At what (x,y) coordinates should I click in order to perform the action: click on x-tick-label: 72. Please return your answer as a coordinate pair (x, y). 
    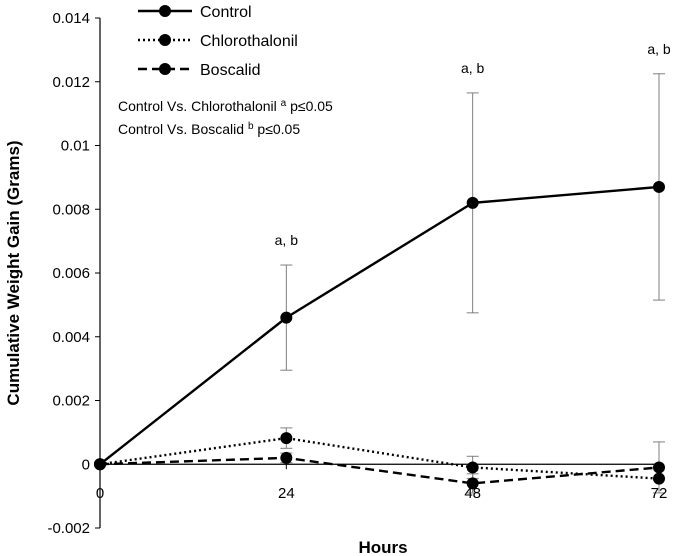
    Looking at the image, I should click on (659, 493).